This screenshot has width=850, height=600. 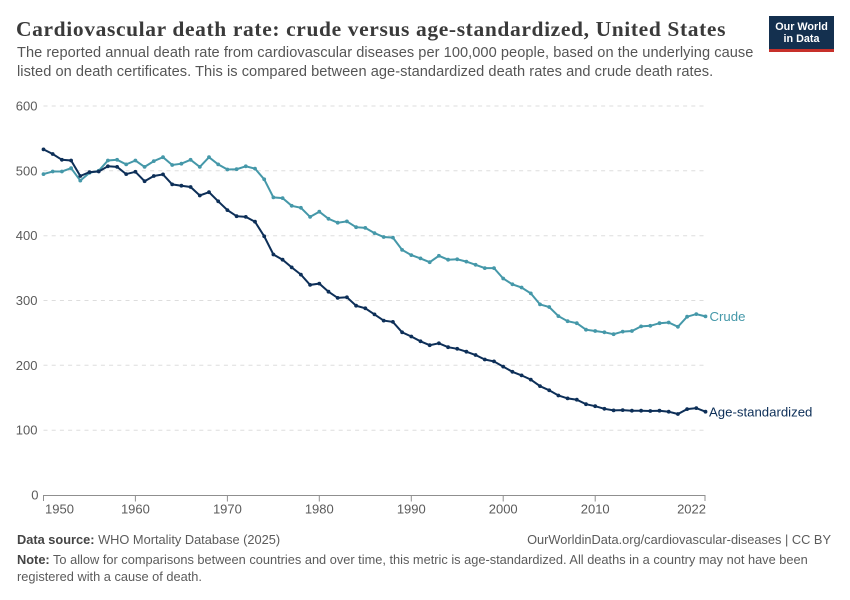 What do you see at coordinates (27, 170) in the screenshot?
I see `svg-text: 500` at bounding box center [27, 170].